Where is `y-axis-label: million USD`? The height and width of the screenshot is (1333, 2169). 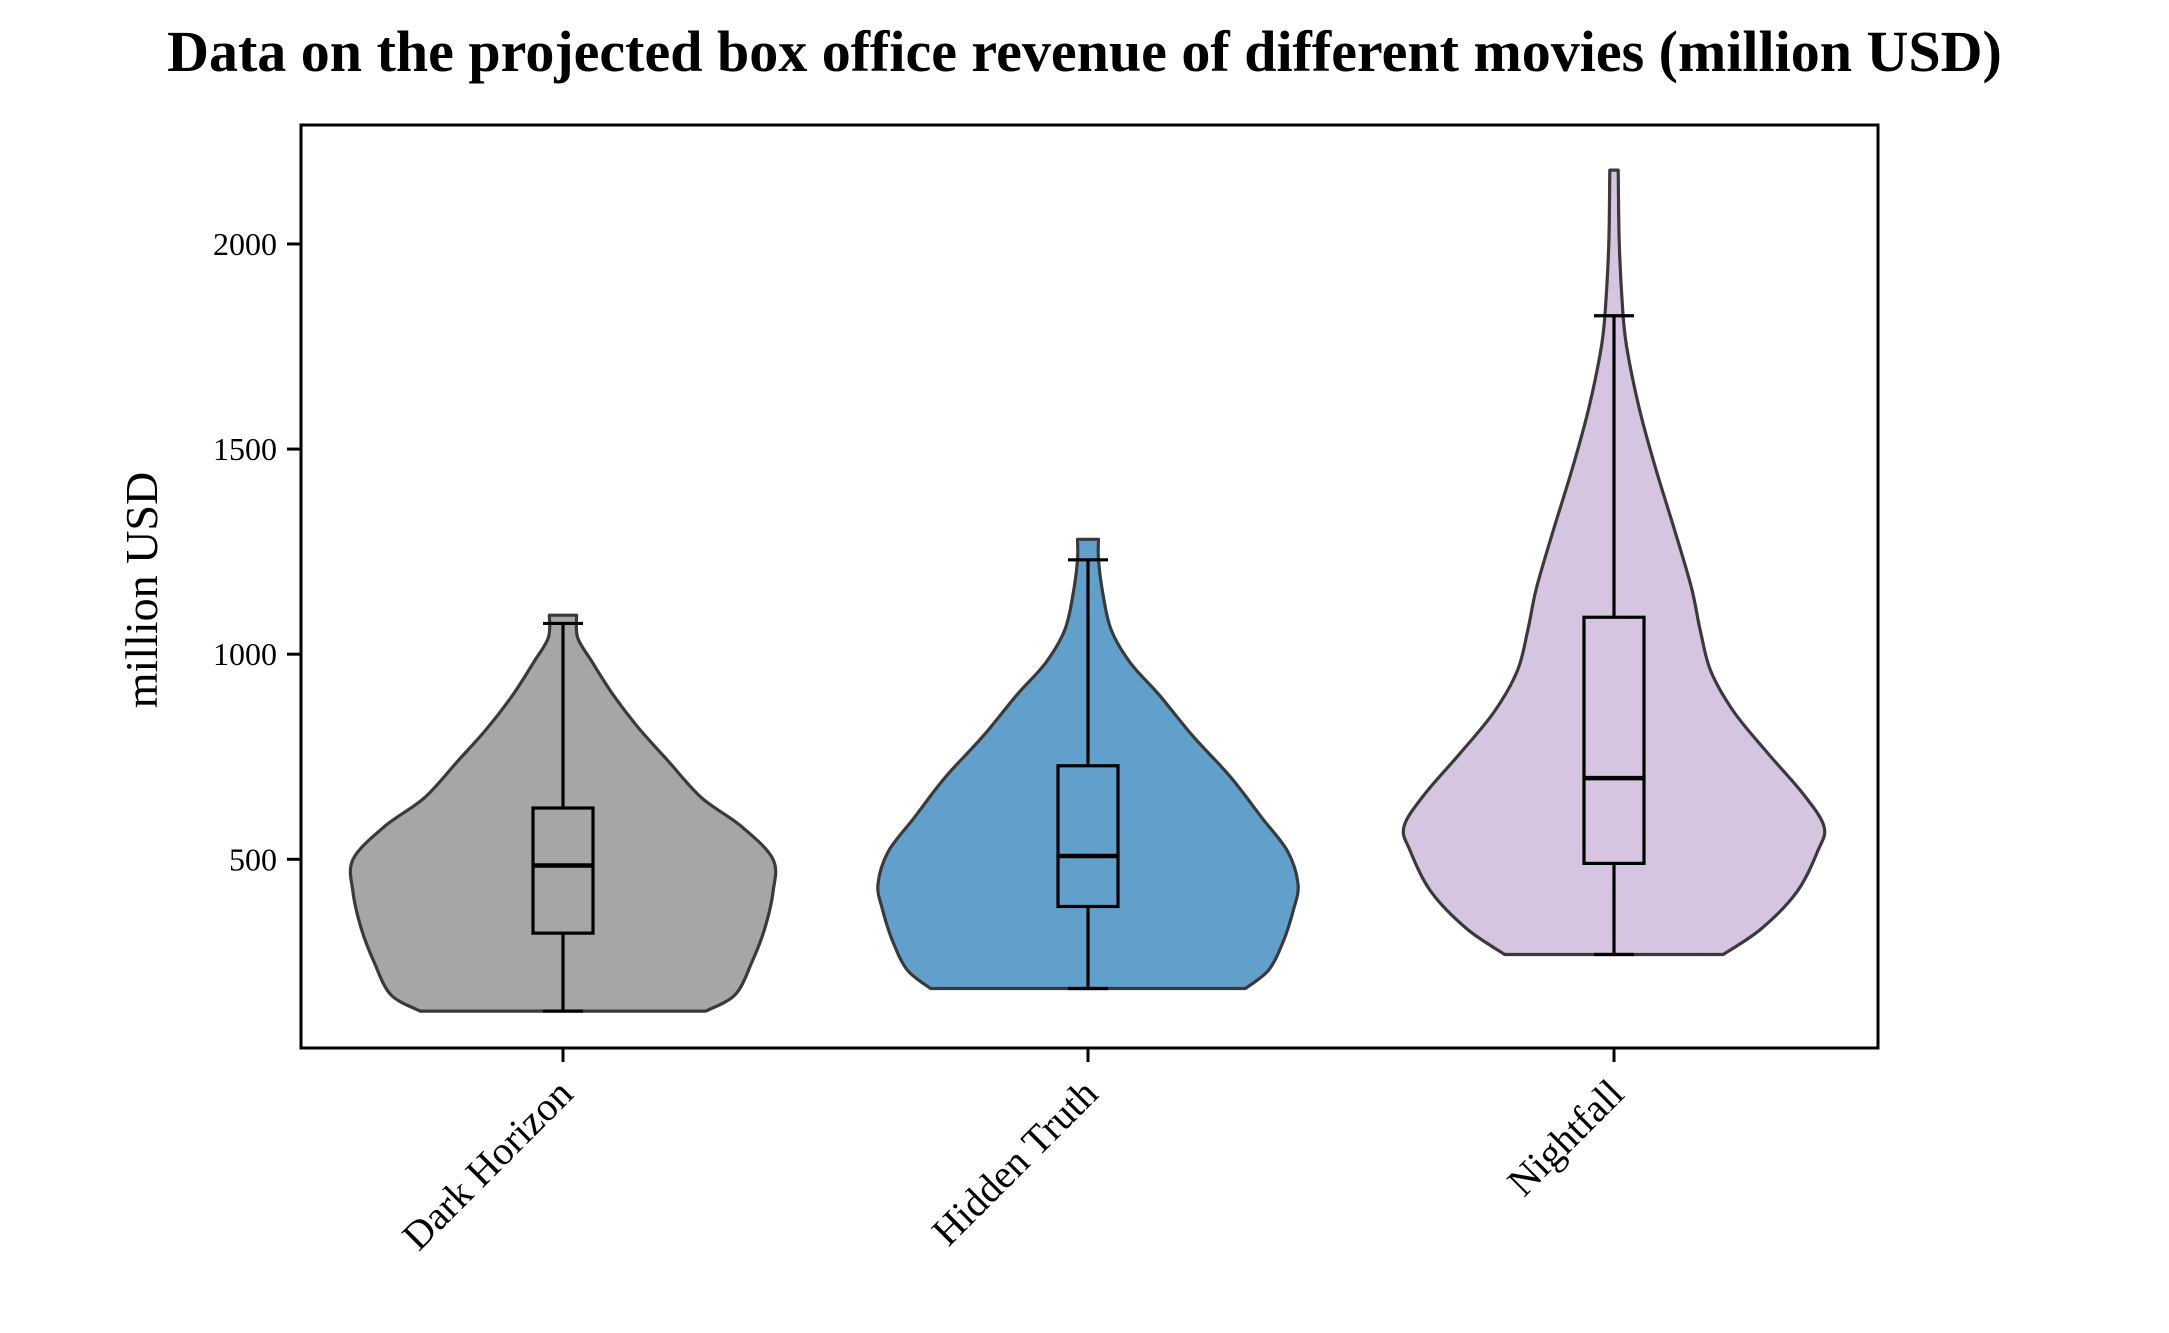 y-axis-label: million USD is located at coordinates (141, 590).